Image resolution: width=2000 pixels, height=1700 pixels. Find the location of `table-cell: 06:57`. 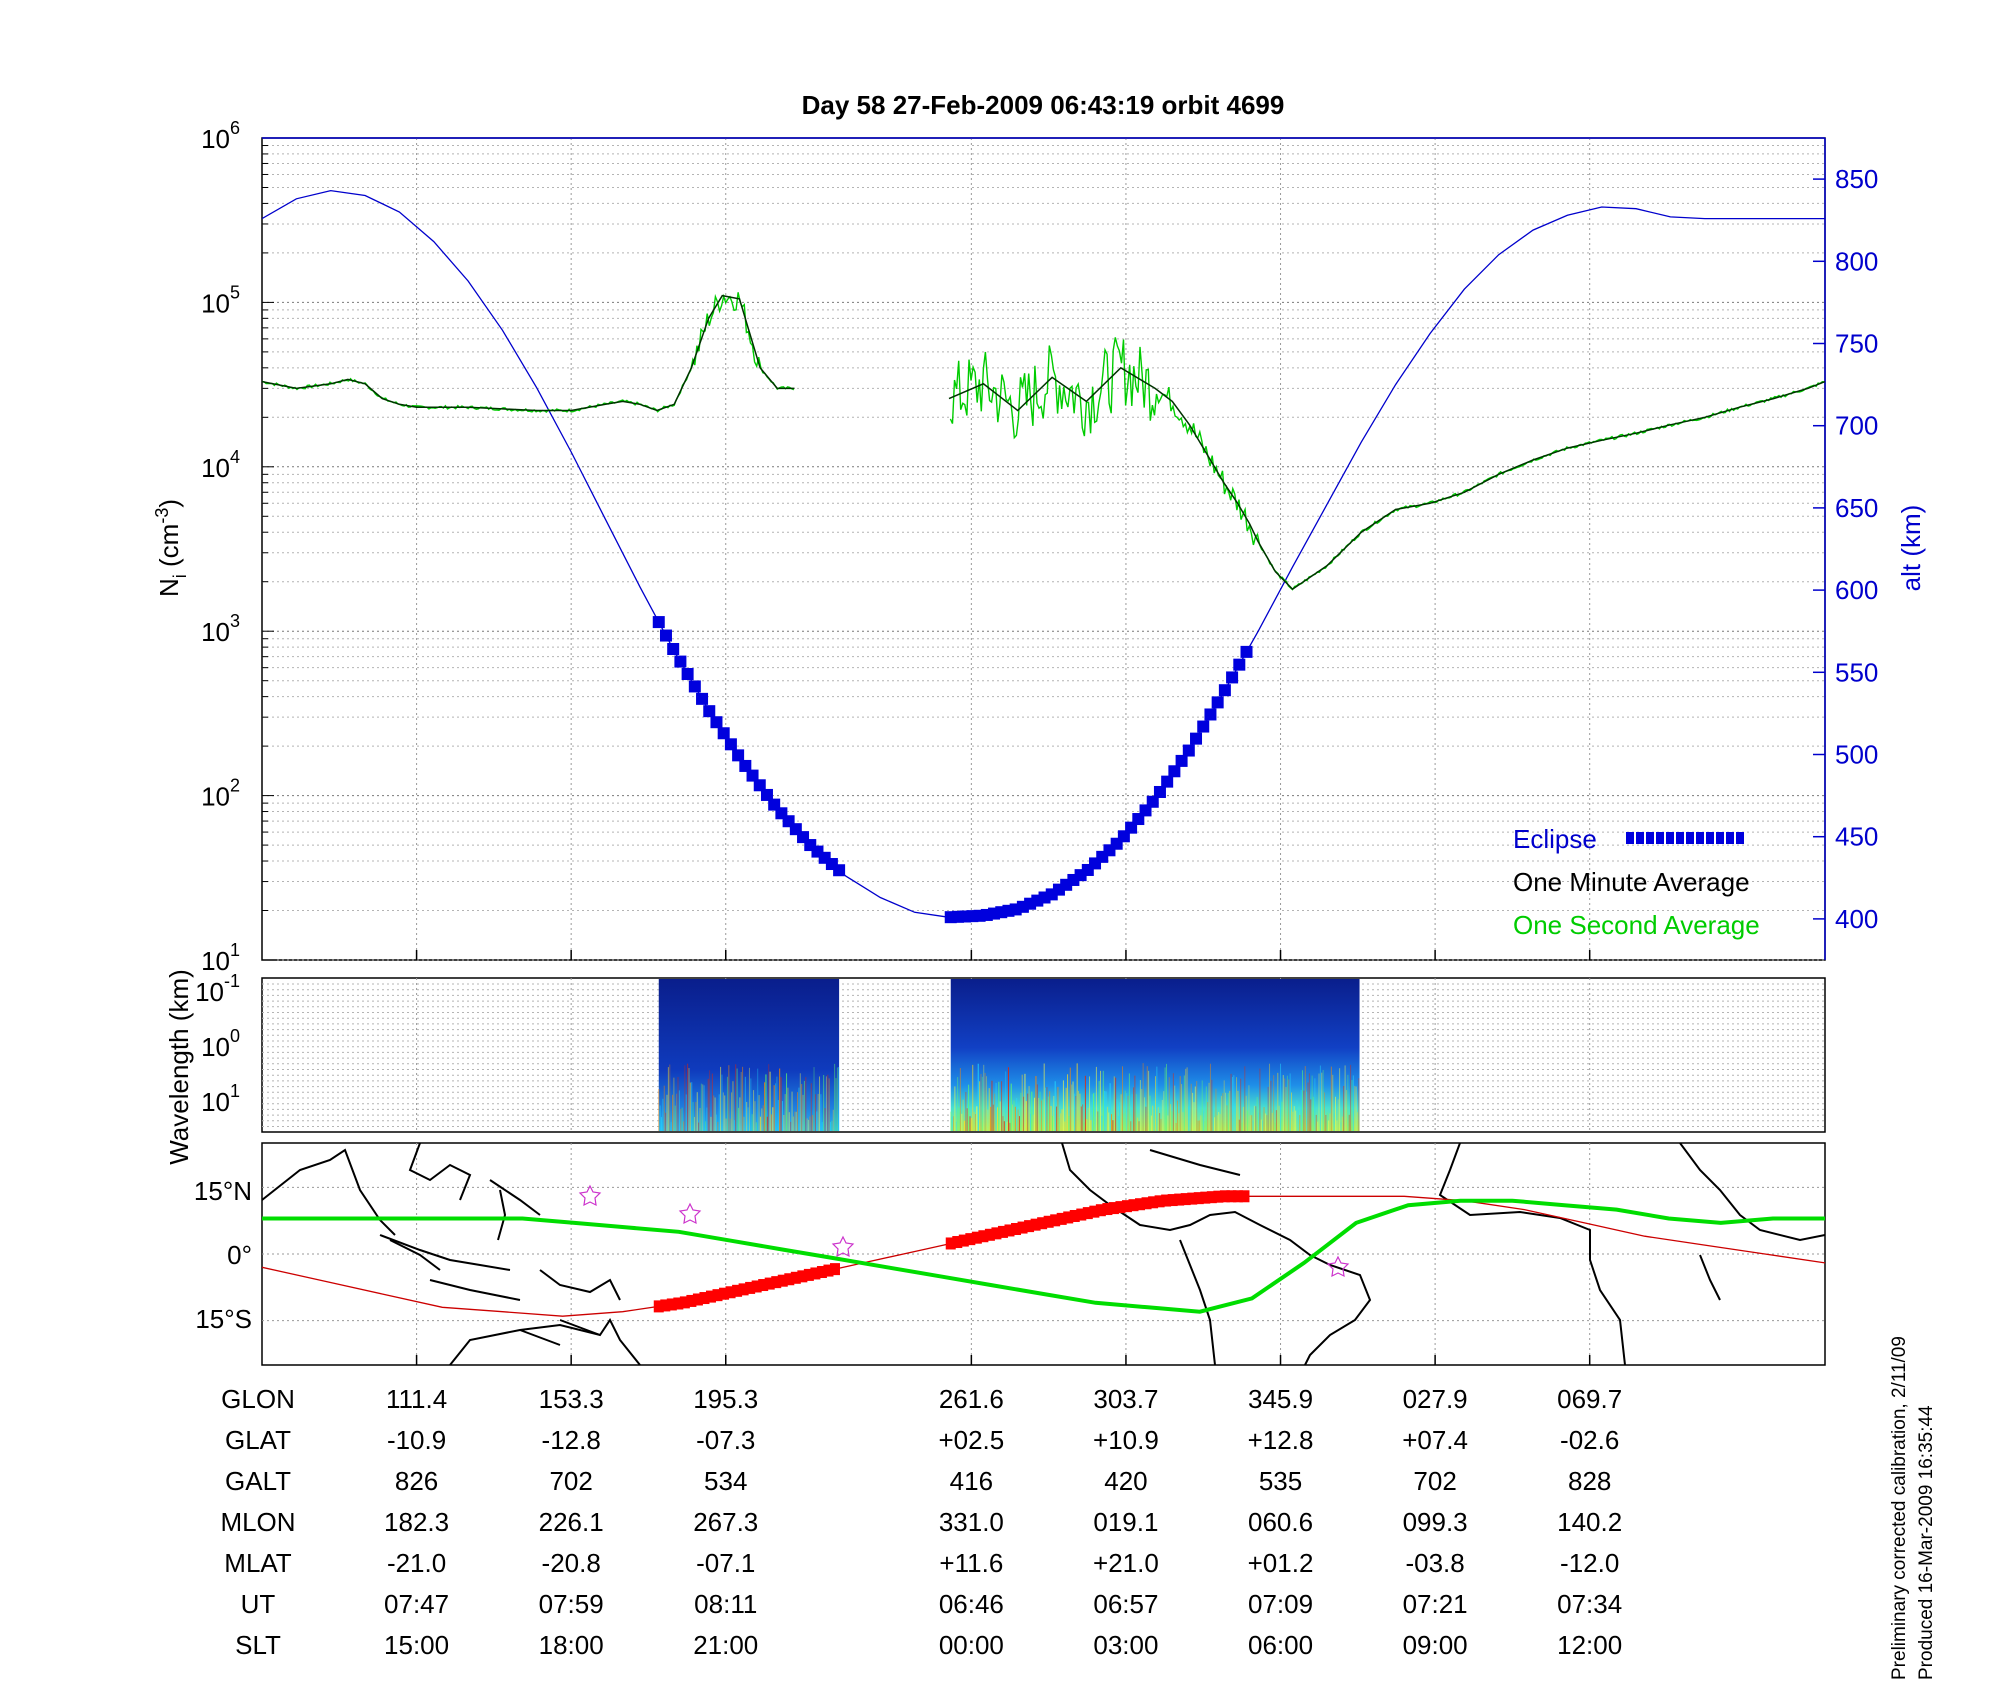

table-cell: 06:57 is located at coordinates (1125, 1604).